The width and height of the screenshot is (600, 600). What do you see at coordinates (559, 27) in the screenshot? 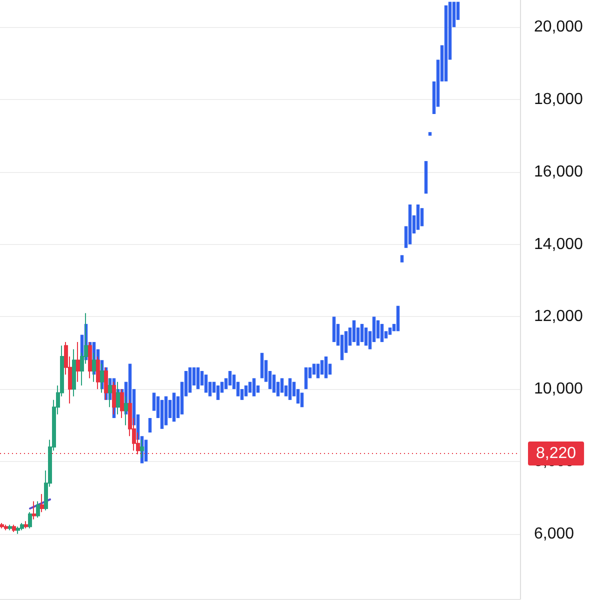
I see `y-tick-label: 20,000` at bounding box center [559, 27].